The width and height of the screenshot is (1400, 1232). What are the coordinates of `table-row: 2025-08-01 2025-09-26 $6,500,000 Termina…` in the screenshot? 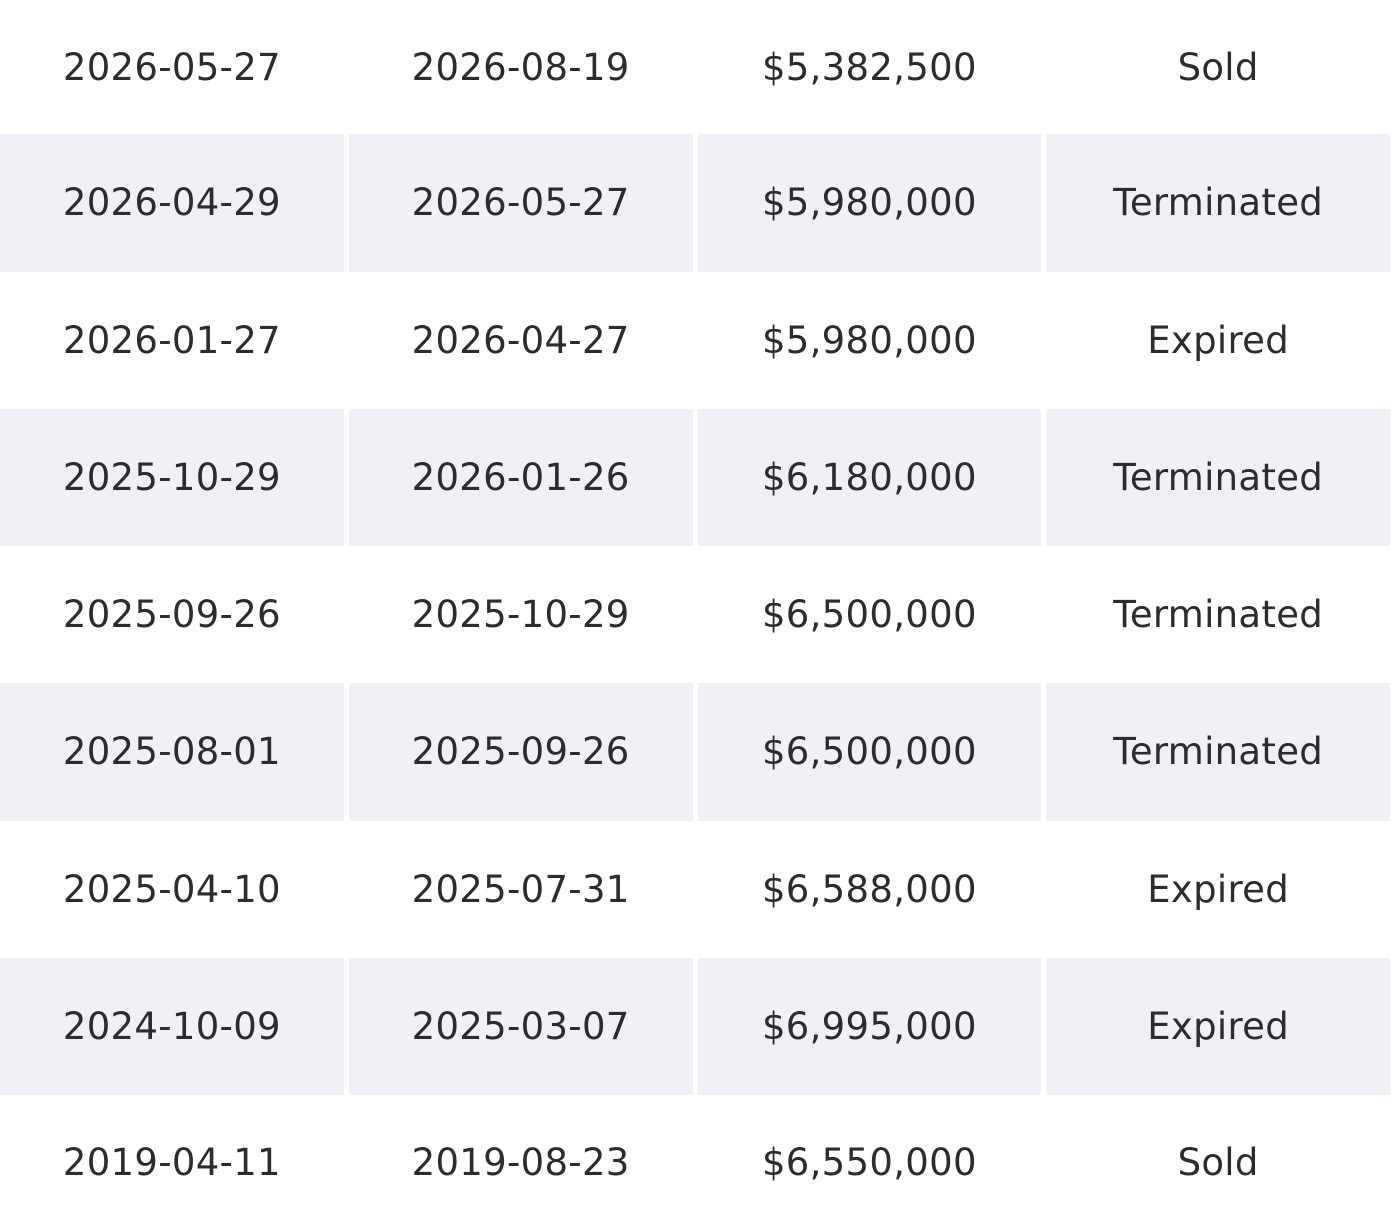 It's located at (695, 752).